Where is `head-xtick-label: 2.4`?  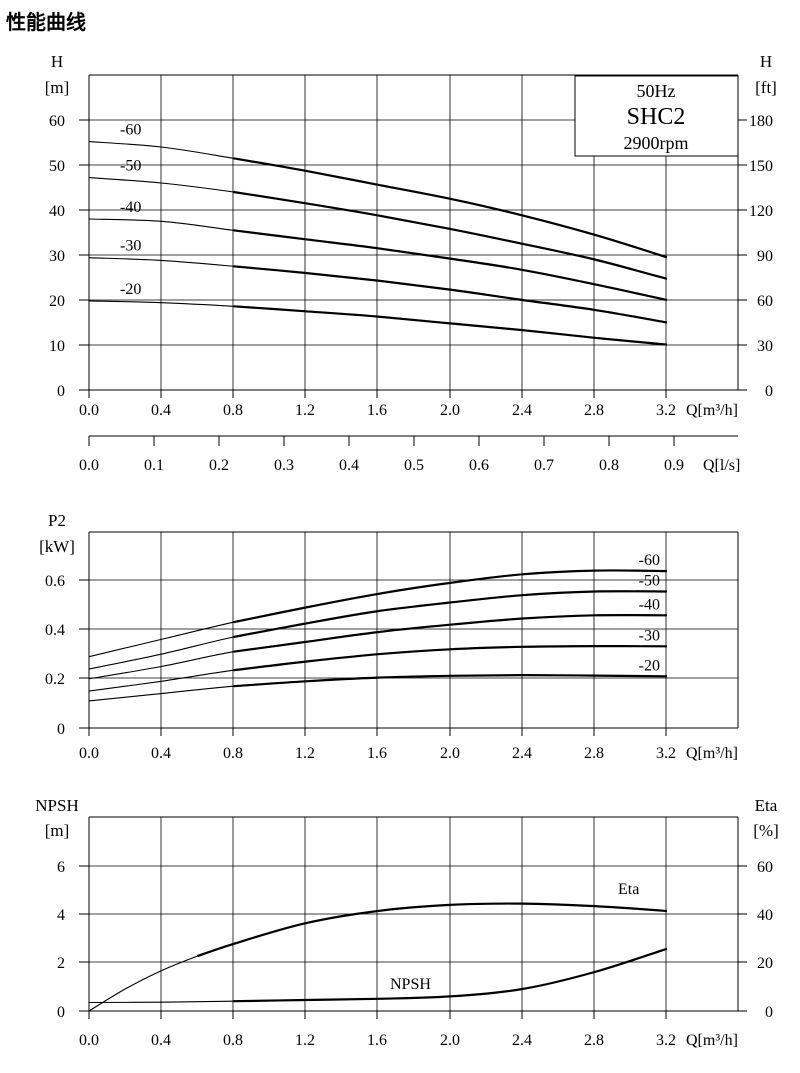 head-xtick-label: 2.4 is located at coordinates (522, 410).